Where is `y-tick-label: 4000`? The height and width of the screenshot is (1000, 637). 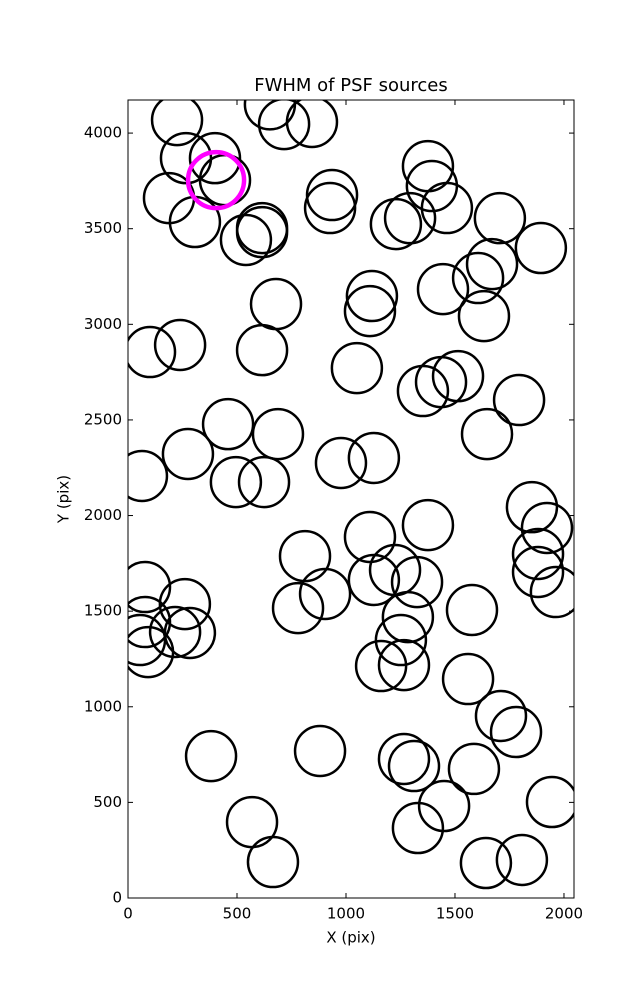
y-tick-label: 4000 is located at coordinates (103, 133).